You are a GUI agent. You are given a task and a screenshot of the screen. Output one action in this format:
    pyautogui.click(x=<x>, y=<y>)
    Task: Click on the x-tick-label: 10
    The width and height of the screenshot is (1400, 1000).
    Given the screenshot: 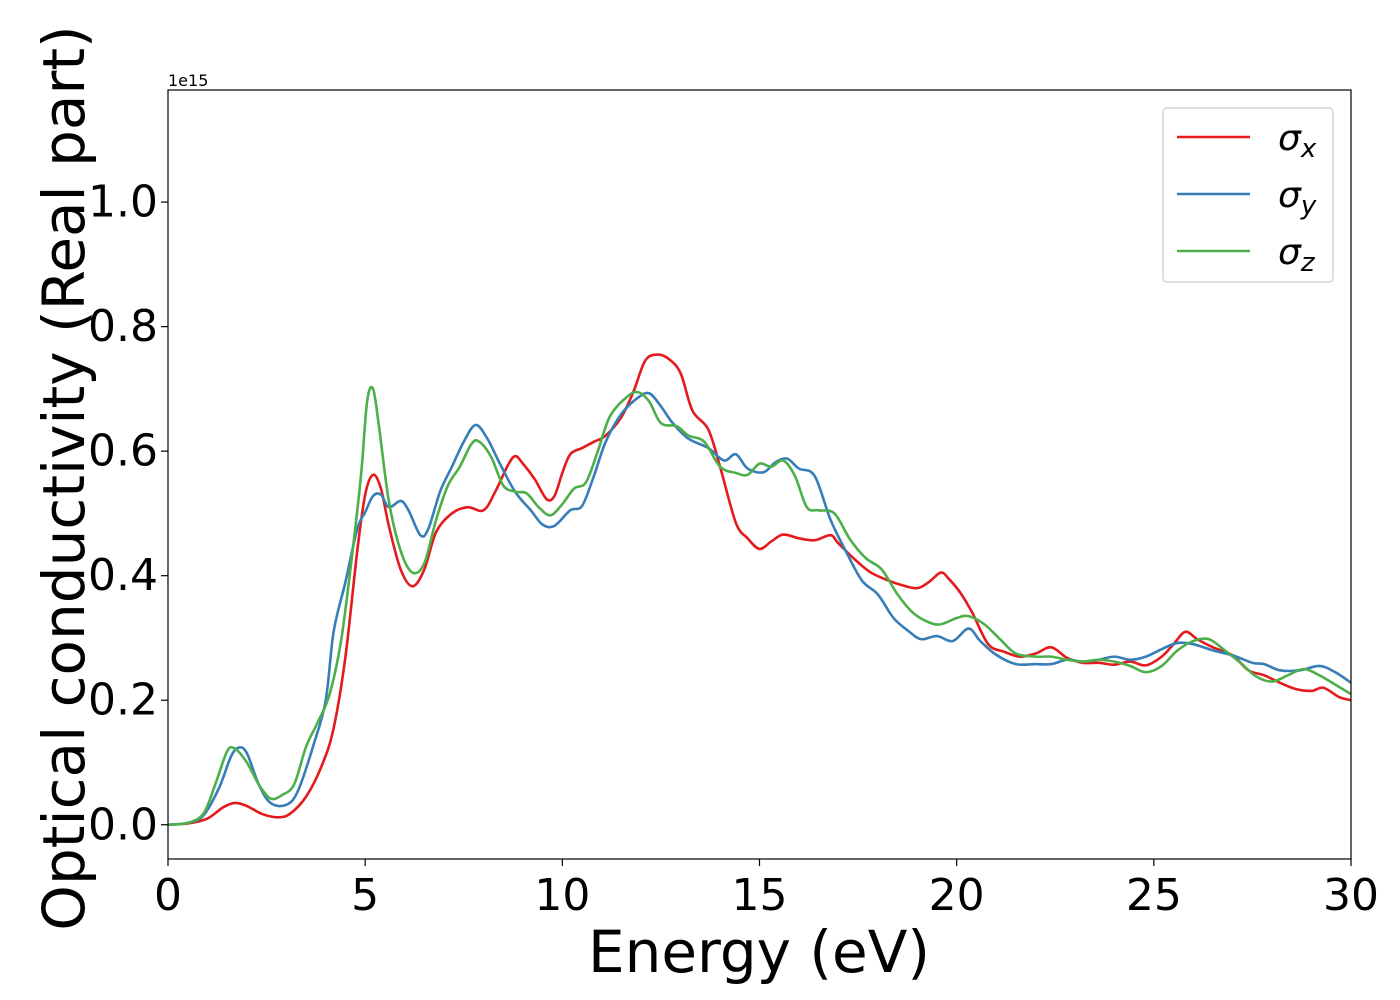 What is the action you would take?
    pyautogui.click(x=562, y=895)
    